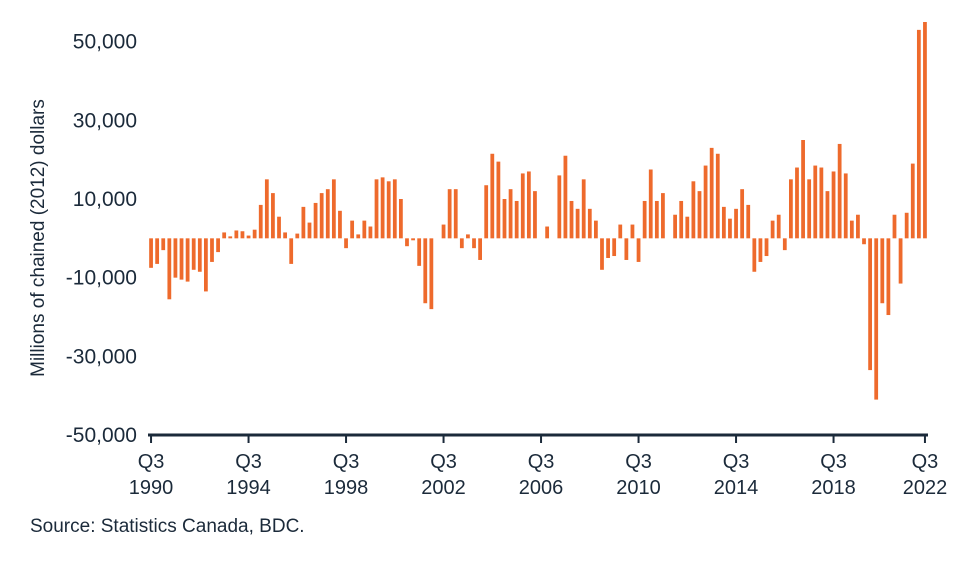 The height and width of the screenshot is (576, 960). What do you see at coordinates (101, 278) in the screenshot?
I see `y-tick-label: -10,000` at bounding box center [101, 278].